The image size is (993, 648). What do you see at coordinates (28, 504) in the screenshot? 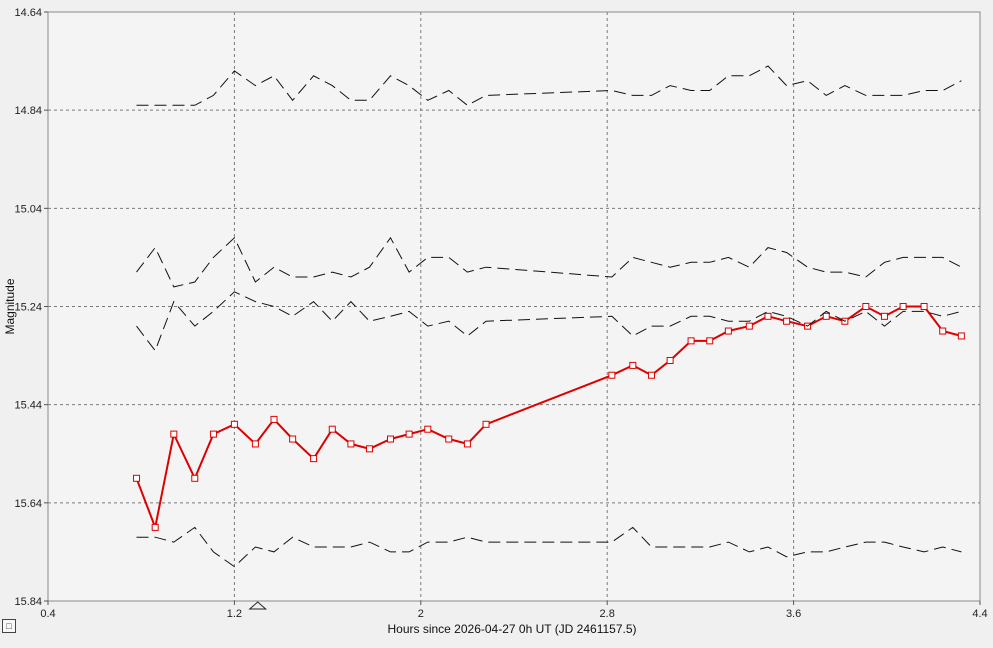
I see `y-tick-label: 15.64` at bounding box center [28, 504].